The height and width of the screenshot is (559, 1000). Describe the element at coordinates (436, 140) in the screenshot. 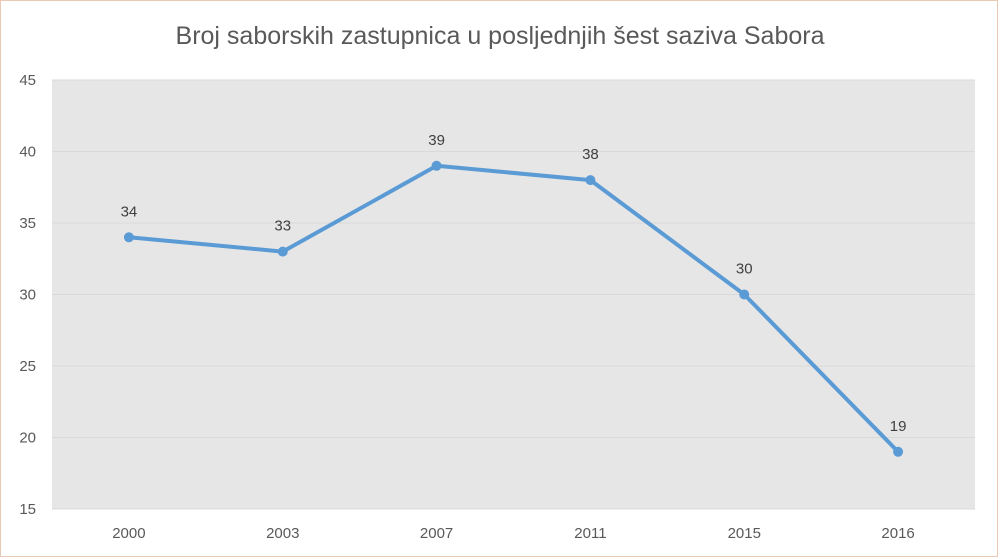

I see `data-label: 39` at that location.